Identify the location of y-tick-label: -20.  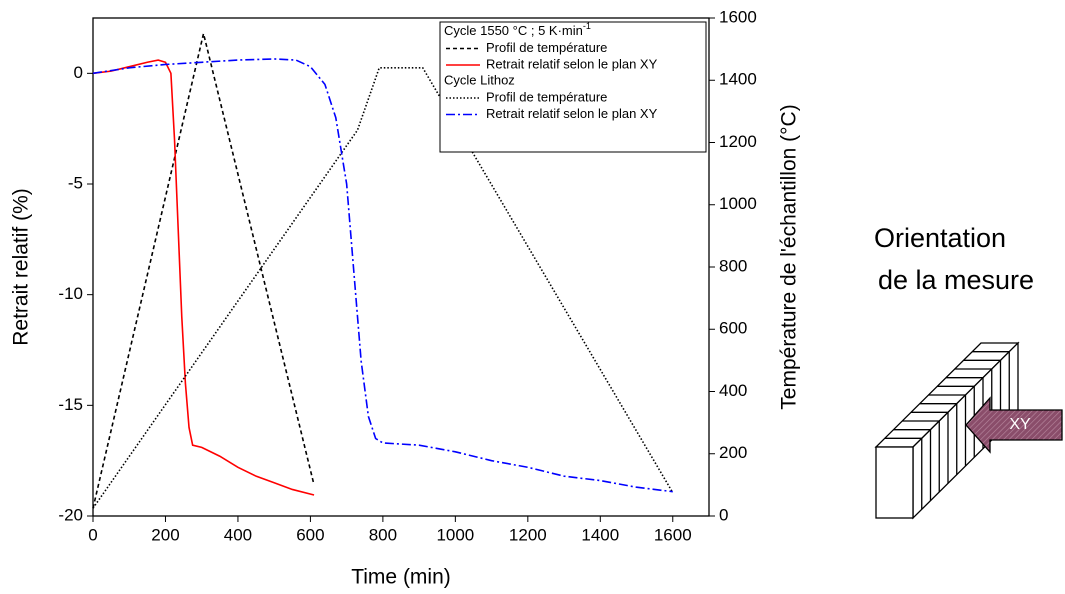
(70, 514).